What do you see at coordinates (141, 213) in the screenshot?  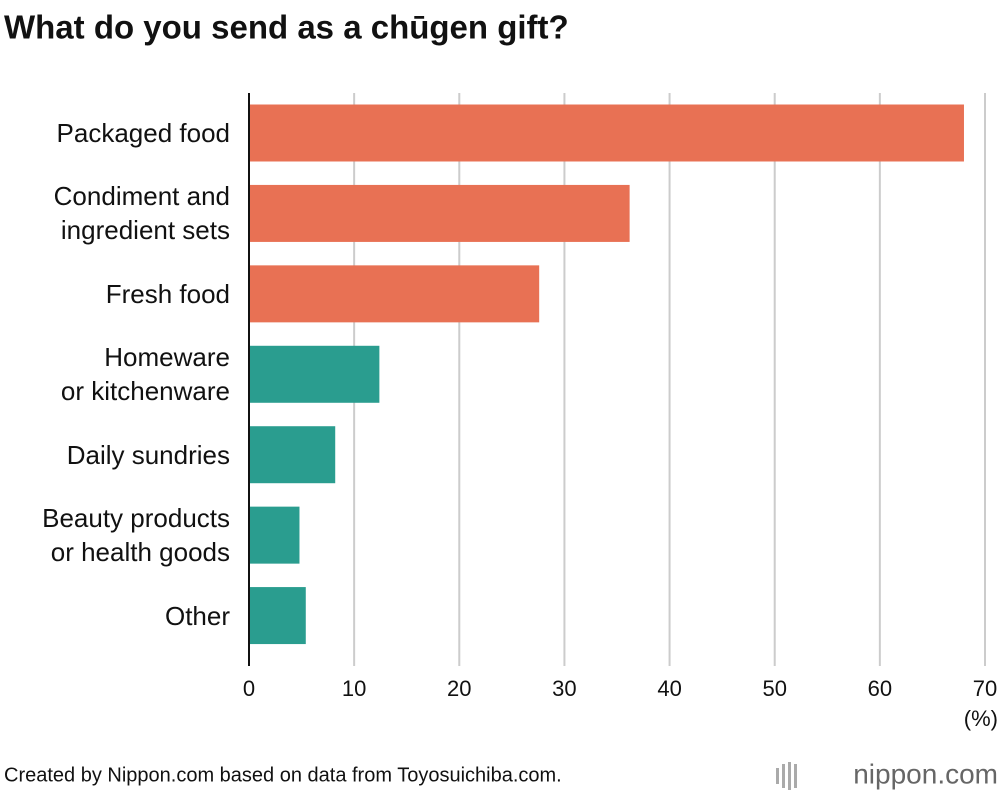 I see `y-tick-label: Condiment and ingredient sets` at bounding box center [141, 213].